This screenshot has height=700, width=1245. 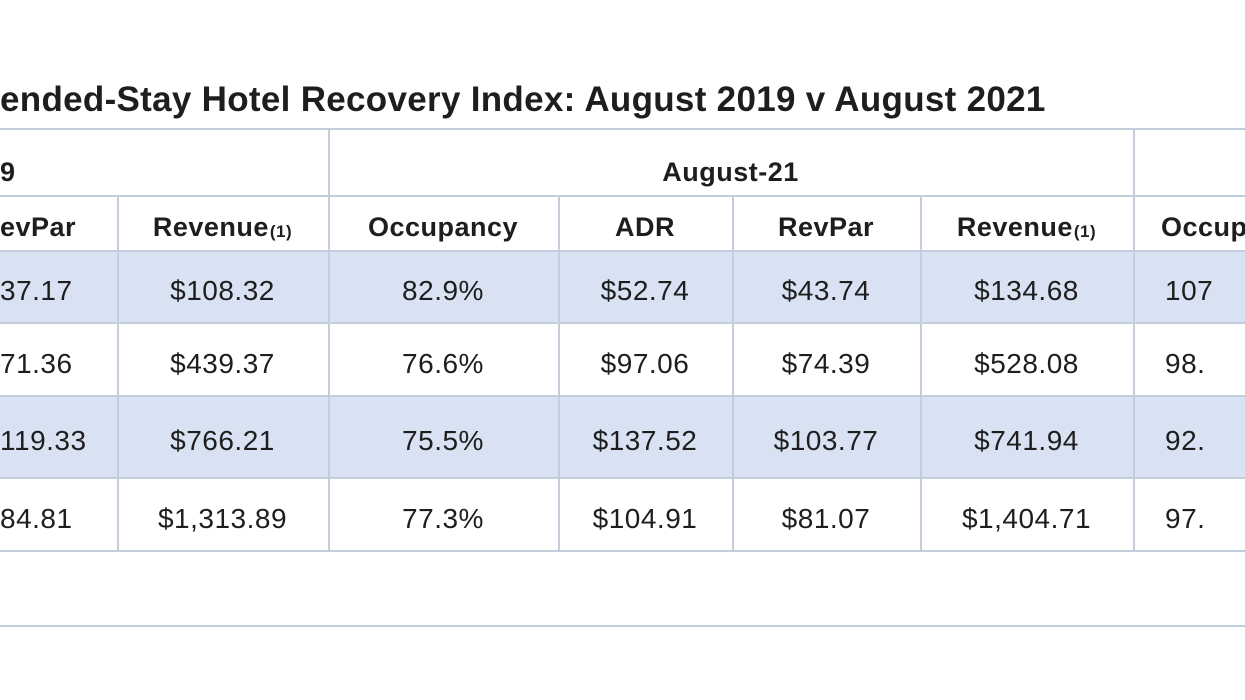 I want to click on header-text: RevPar, so click(x=826, y=227).